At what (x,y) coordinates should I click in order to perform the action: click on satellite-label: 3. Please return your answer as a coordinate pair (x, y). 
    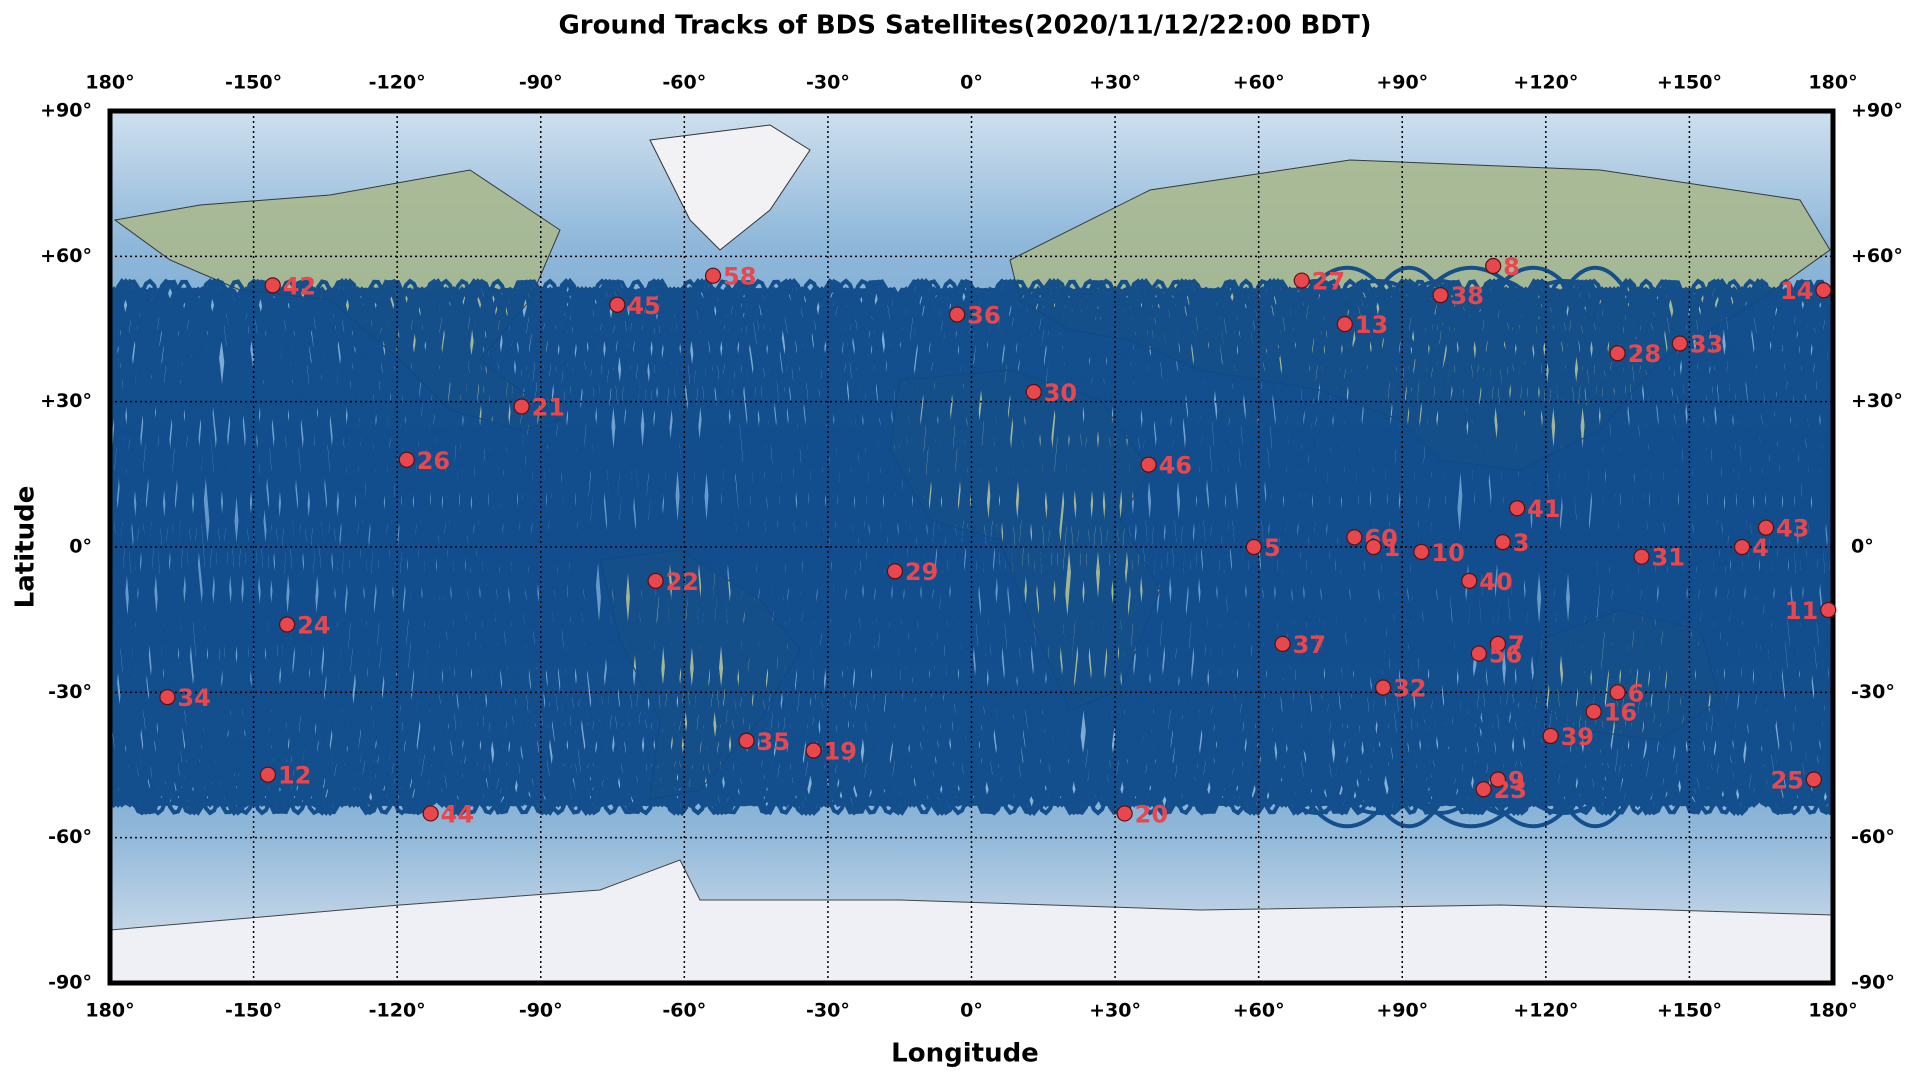
    Looking at the image, I should click on (1521, 543).